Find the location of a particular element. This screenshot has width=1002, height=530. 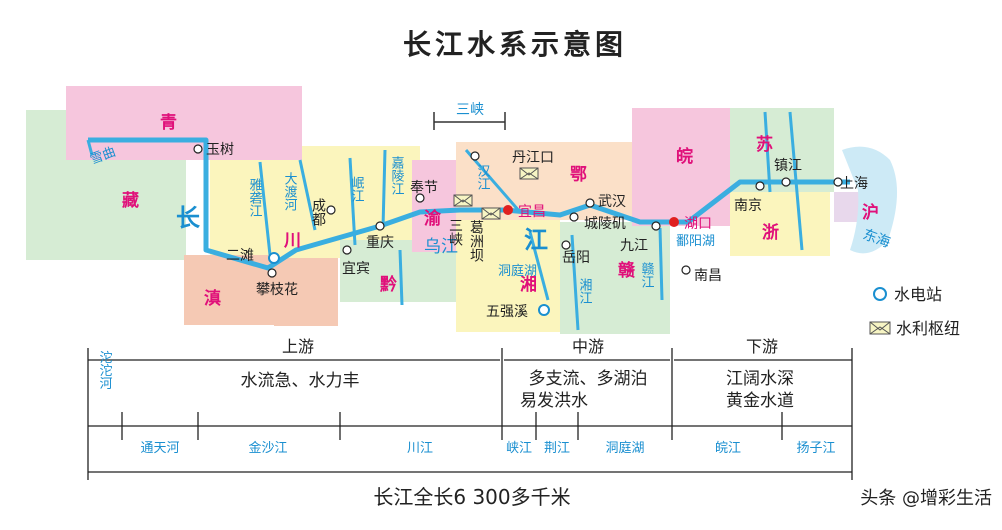

area-chuan-west is located at coordinates (256, 210).